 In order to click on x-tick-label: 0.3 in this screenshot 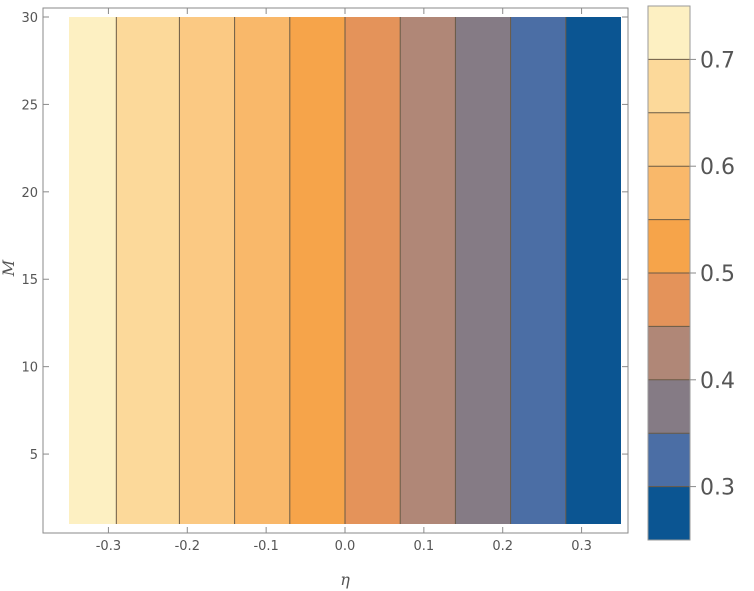, I will do `click(581, 546)`.